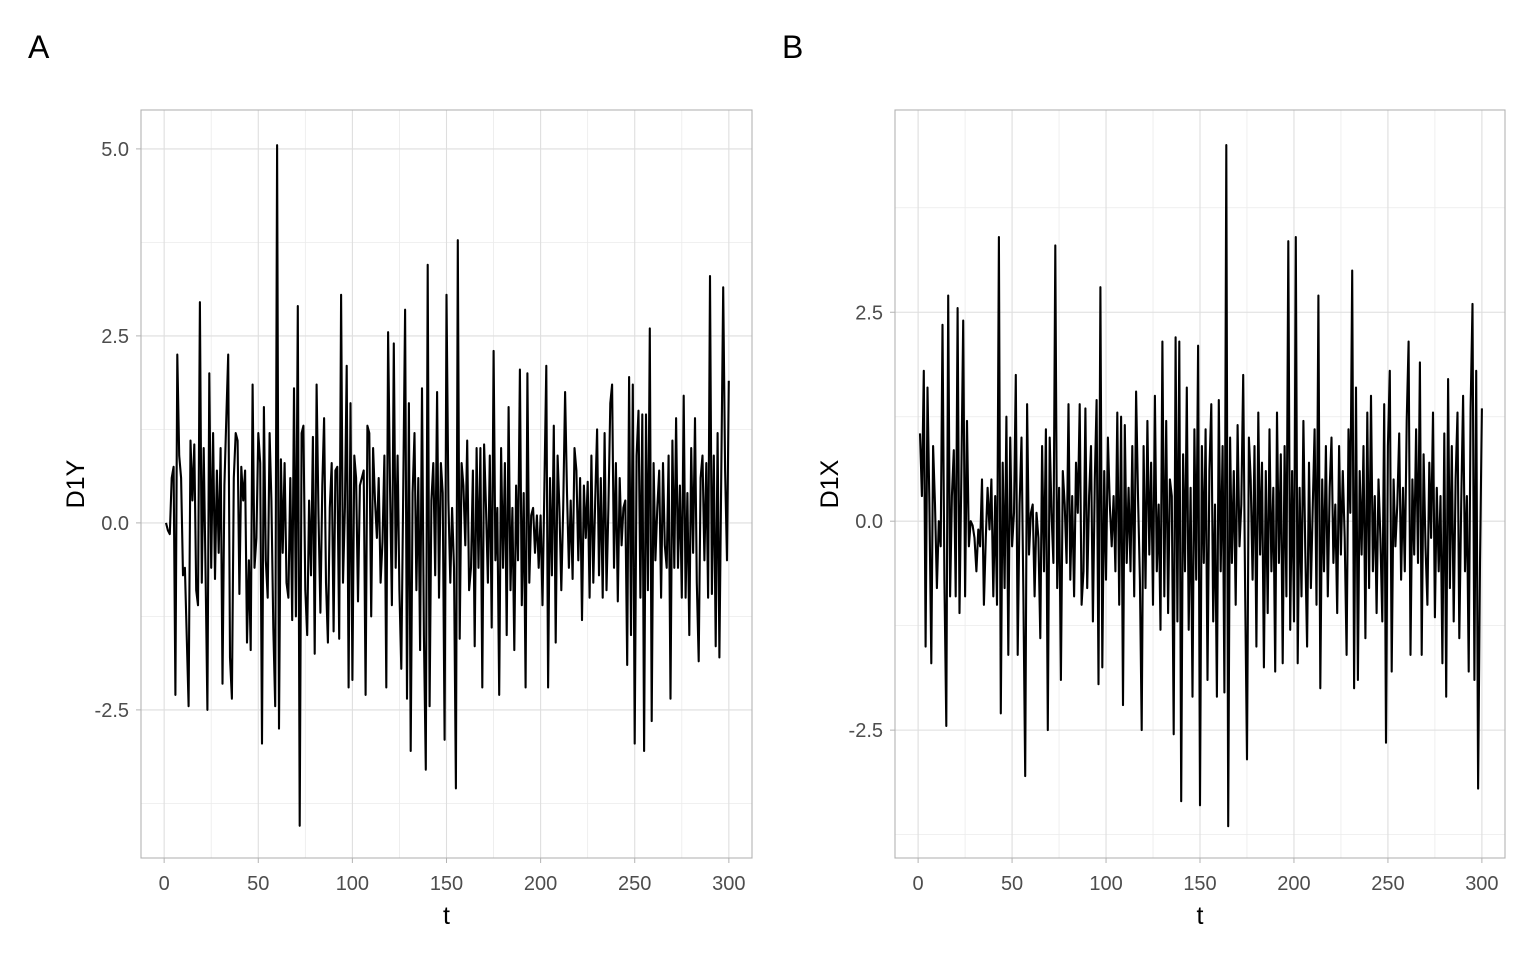 The image size is (1536, 960). I want to click on y-axis-title: D1Y, so click(76, 483).